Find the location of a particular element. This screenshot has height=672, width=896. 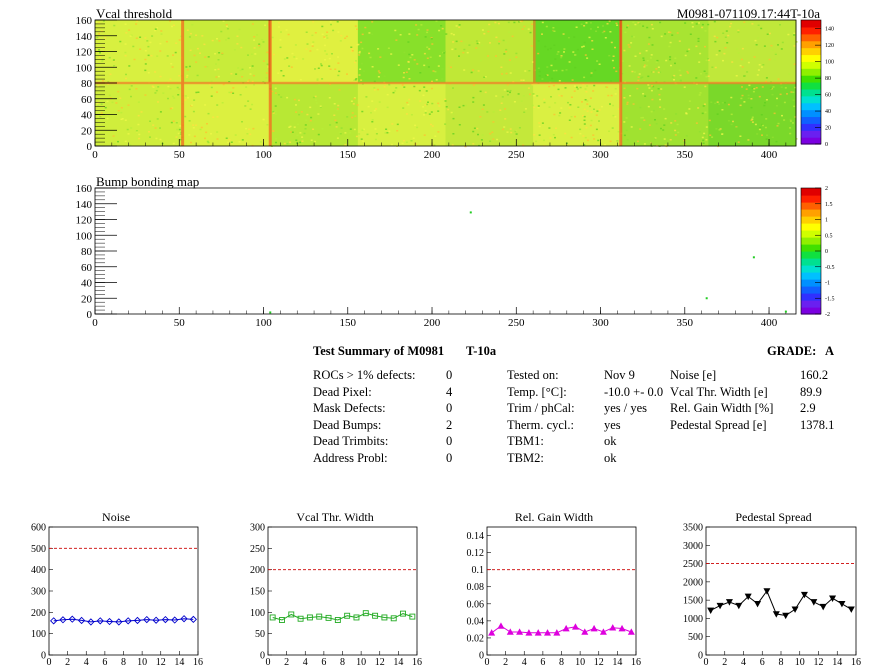

palette-tick-label: 1.5 is located at coordinates (829, 205).